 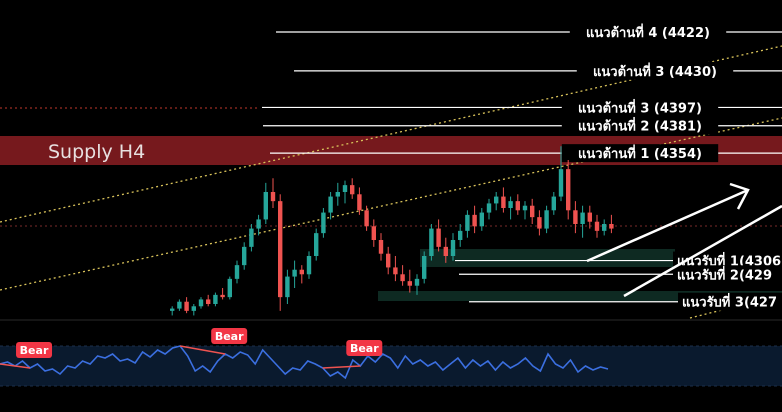 I want to click on bear-badge-label-3: Bear, so click(x=364, y=348).